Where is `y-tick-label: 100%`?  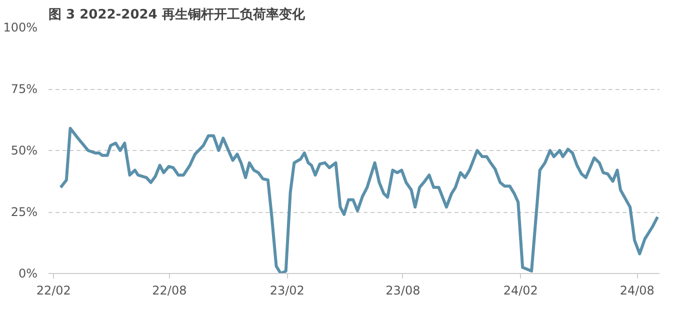 y-tick-label: 100% is located at coordinates (20, 27).